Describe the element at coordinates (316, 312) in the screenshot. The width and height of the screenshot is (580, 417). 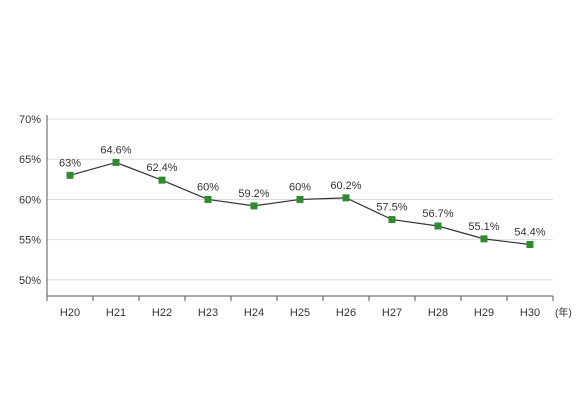
I see `x-tick-labels: H20 H21 H22 H23 H24 H25 H26 H27 H28 H29 H30 (年)` at that location.